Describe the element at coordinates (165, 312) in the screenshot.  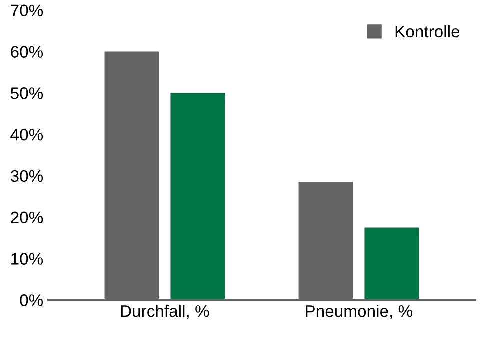
I see `x-tick-label: Durchfall, %` at that location.